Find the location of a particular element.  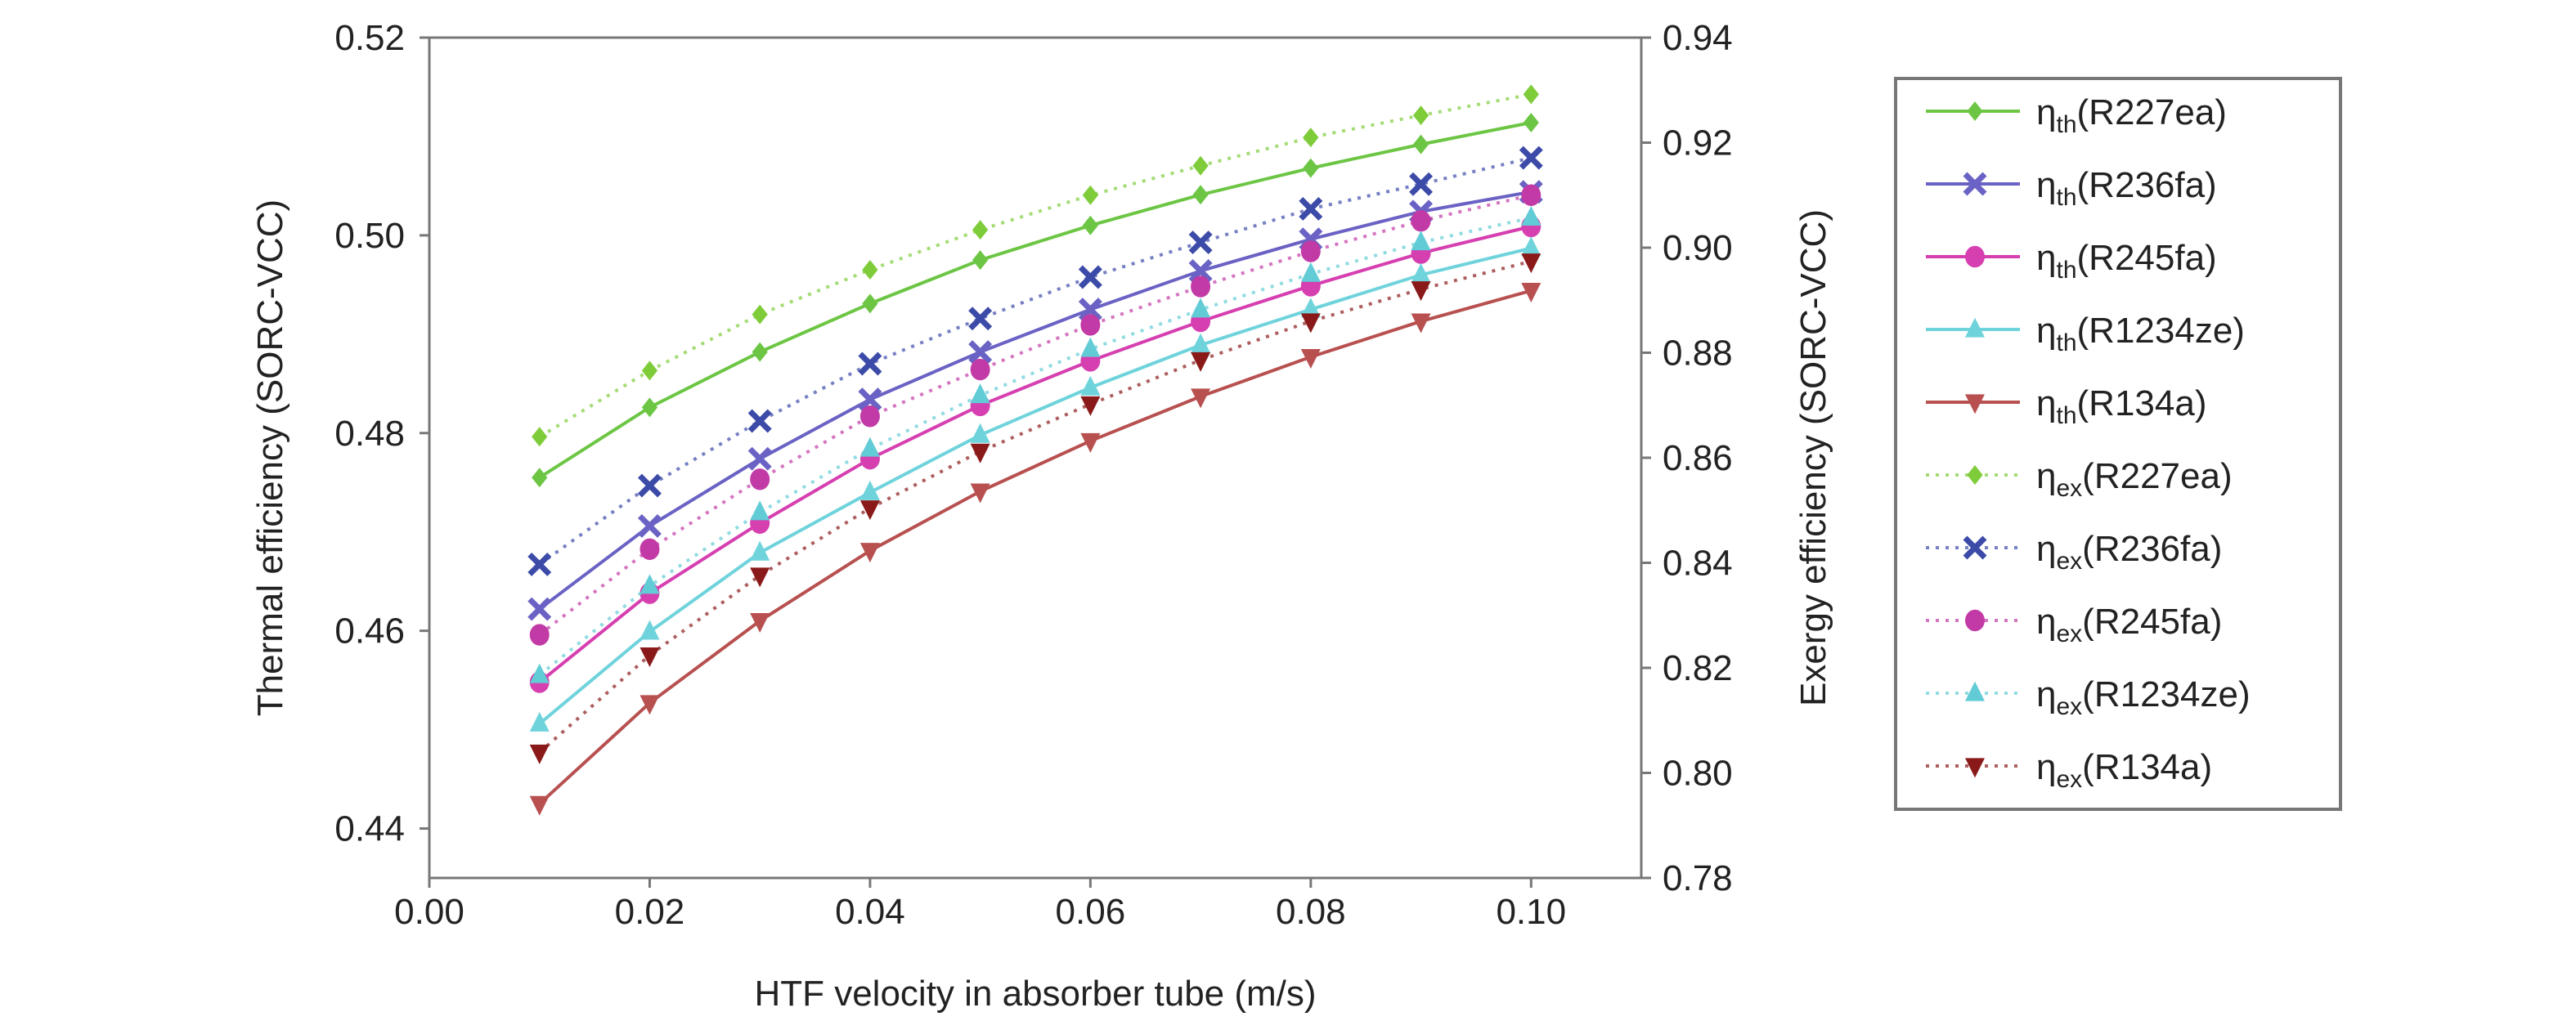

legend-fluid: (R134a) is located at coordinates (2147, 767).